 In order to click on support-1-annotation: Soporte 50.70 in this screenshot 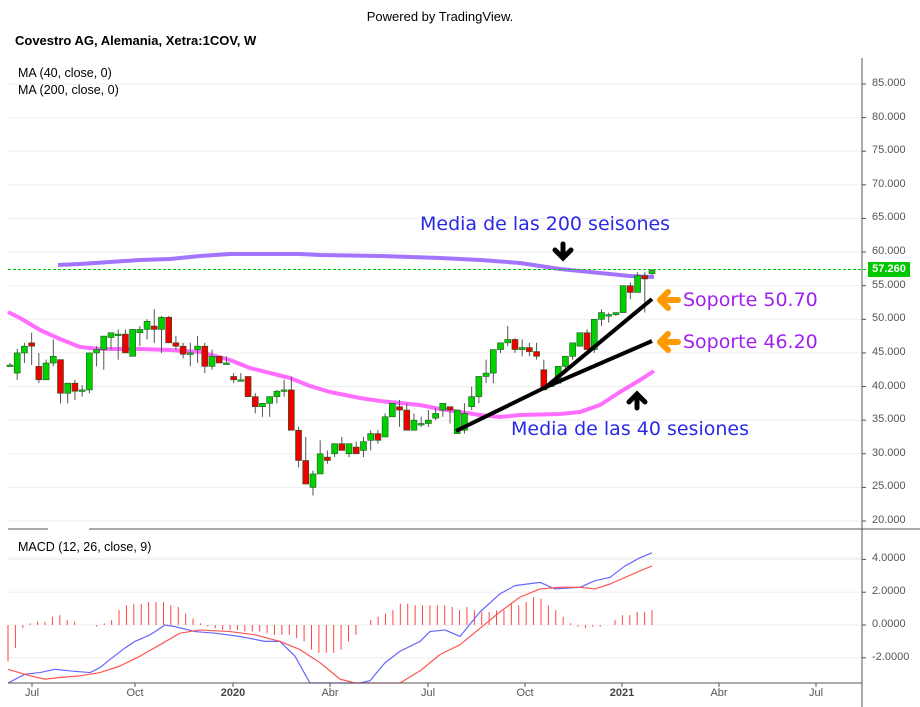, I will do `click(750, 300)`.